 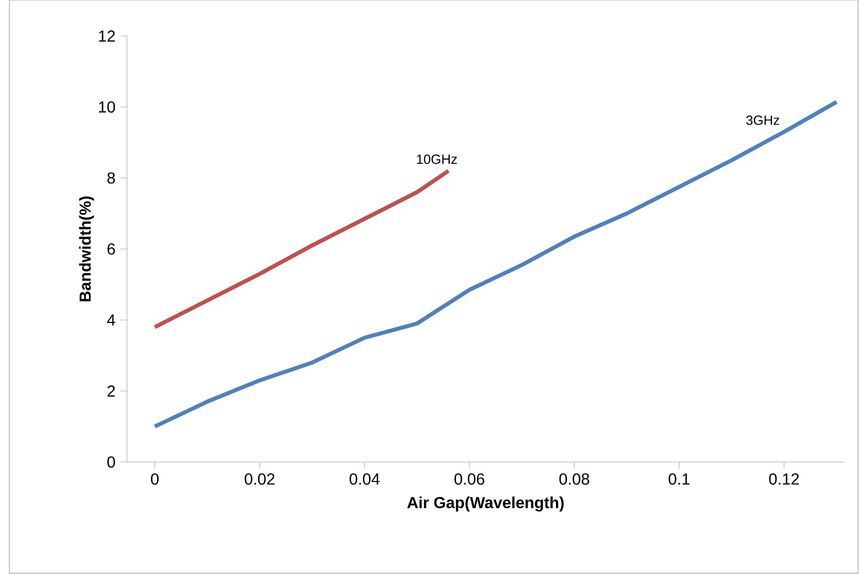 What do you see at coordinates (86, 249) in the screenshot?
I see `y-axis-title: Bandwidth(%)` at bounding box center [86, 249].